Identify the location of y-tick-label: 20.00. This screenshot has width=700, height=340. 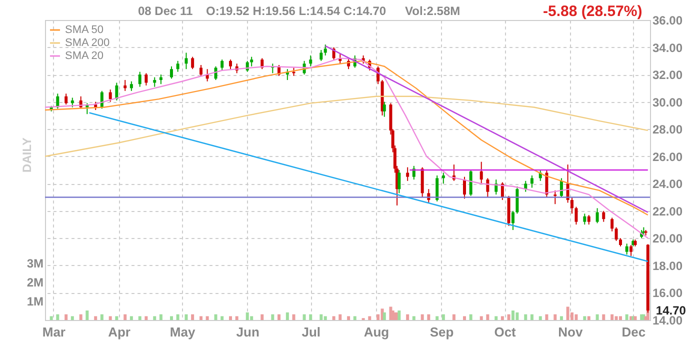
(667, 239).